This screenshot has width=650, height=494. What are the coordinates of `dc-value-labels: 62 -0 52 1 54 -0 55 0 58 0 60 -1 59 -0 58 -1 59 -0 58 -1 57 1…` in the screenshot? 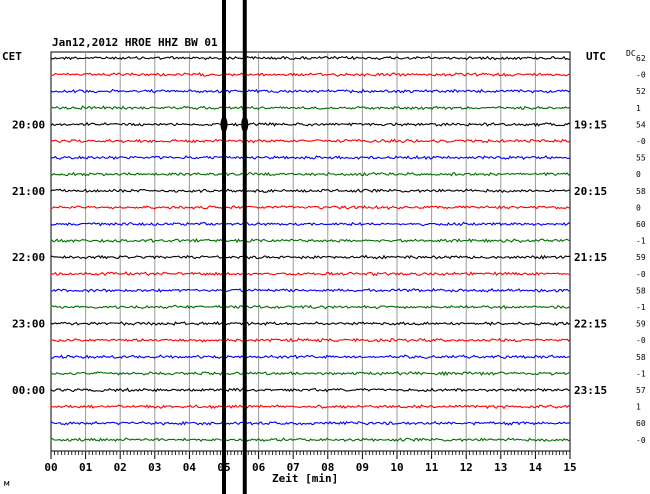 It's located at (641, 249).